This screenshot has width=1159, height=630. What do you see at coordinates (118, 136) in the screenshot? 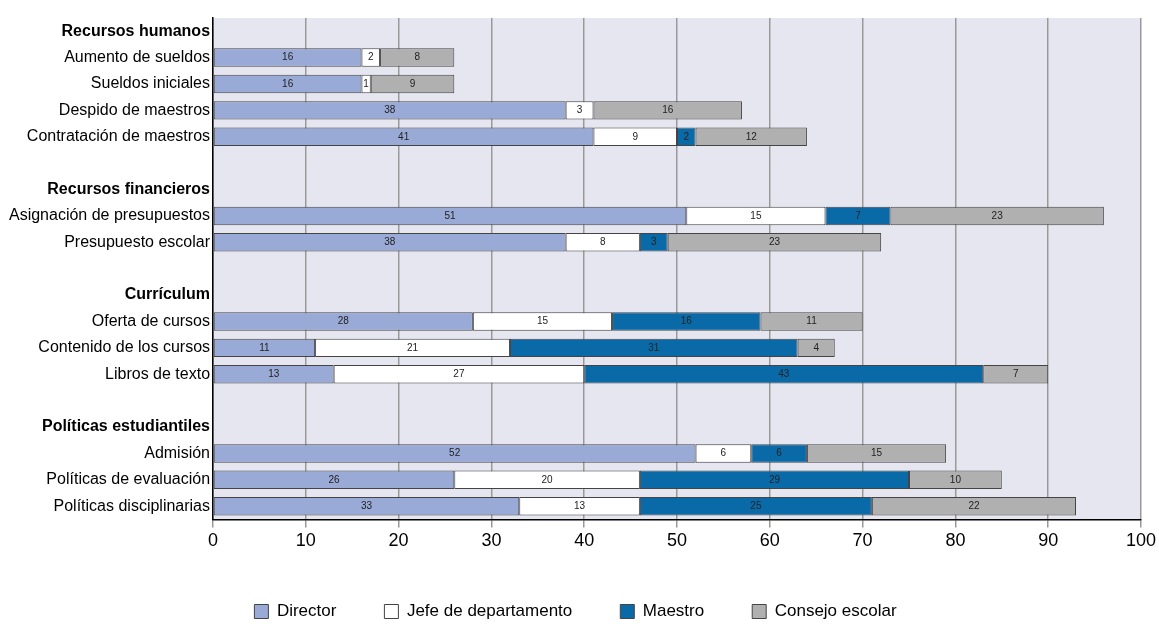
I see `y-tick-label: Contratación de maestros` at bounding box center [118, 136].